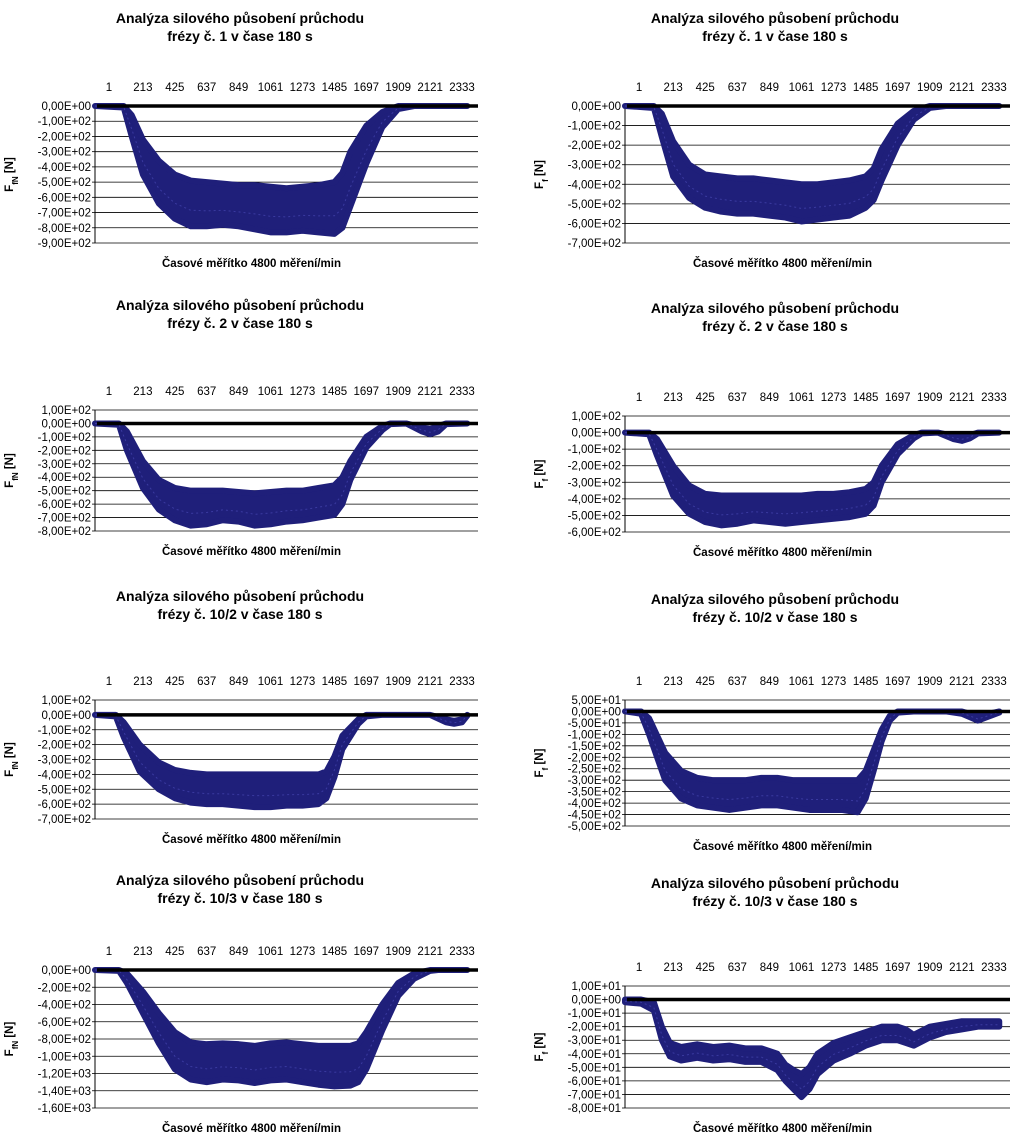 This screenshot has height=1146, width=1024. What do you see at coordinates (64, 122) in the screenshot?
I see `y-tick-label: -1,00E+02` at bounding box center [64, 122].